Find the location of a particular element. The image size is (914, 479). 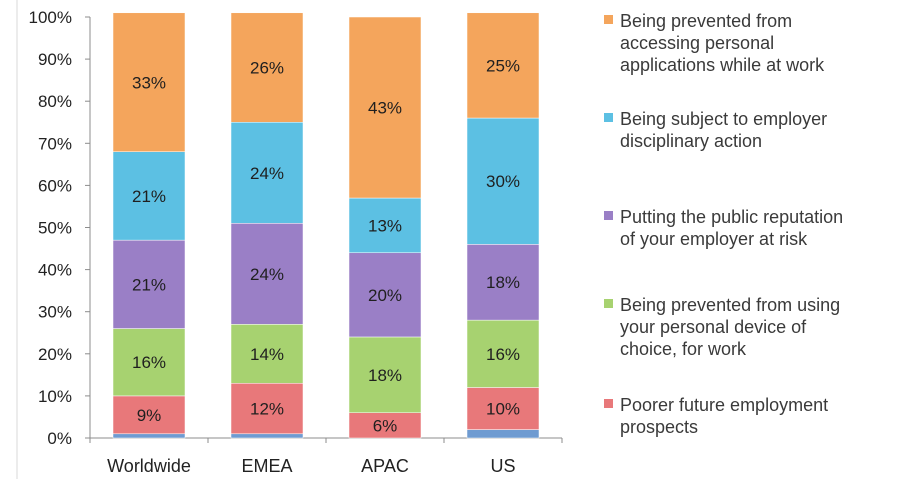

legend-label: Being prevented from using is located at coordinates (730, 305).